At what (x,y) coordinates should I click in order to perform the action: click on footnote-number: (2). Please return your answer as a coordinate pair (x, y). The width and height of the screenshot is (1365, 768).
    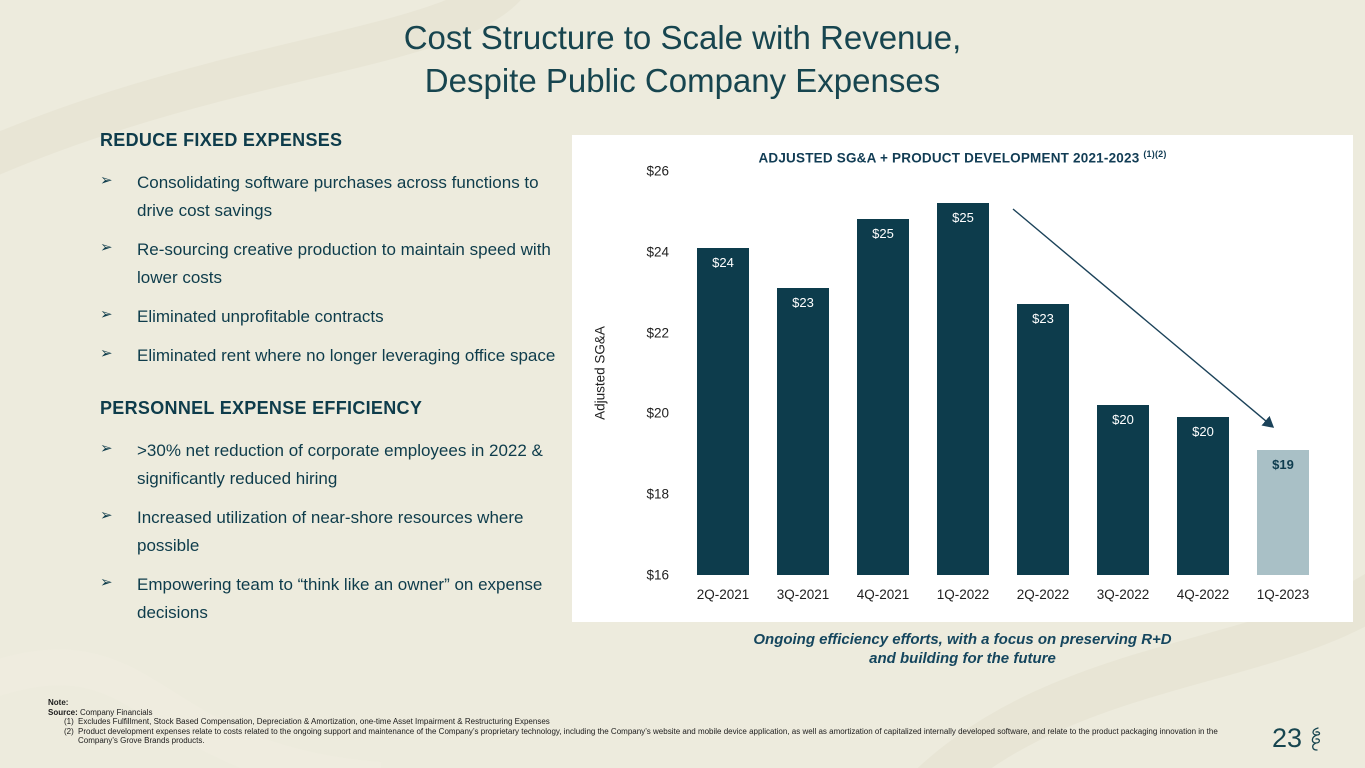
    Looking at the image, I should click on (69, 731).